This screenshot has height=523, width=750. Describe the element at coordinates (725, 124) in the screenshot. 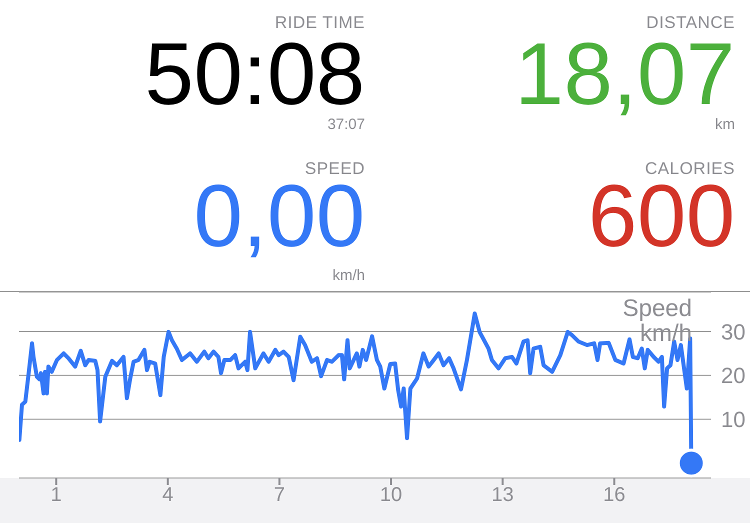

I see `text: km` at that location.